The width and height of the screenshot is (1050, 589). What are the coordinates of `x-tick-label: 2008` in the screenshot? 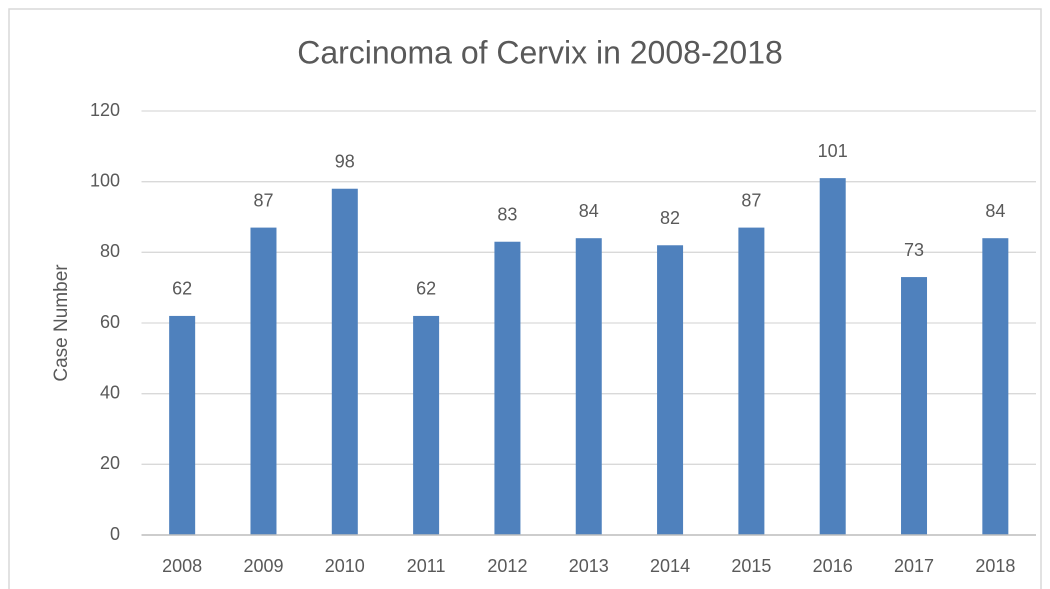 It's located at (182, 566).